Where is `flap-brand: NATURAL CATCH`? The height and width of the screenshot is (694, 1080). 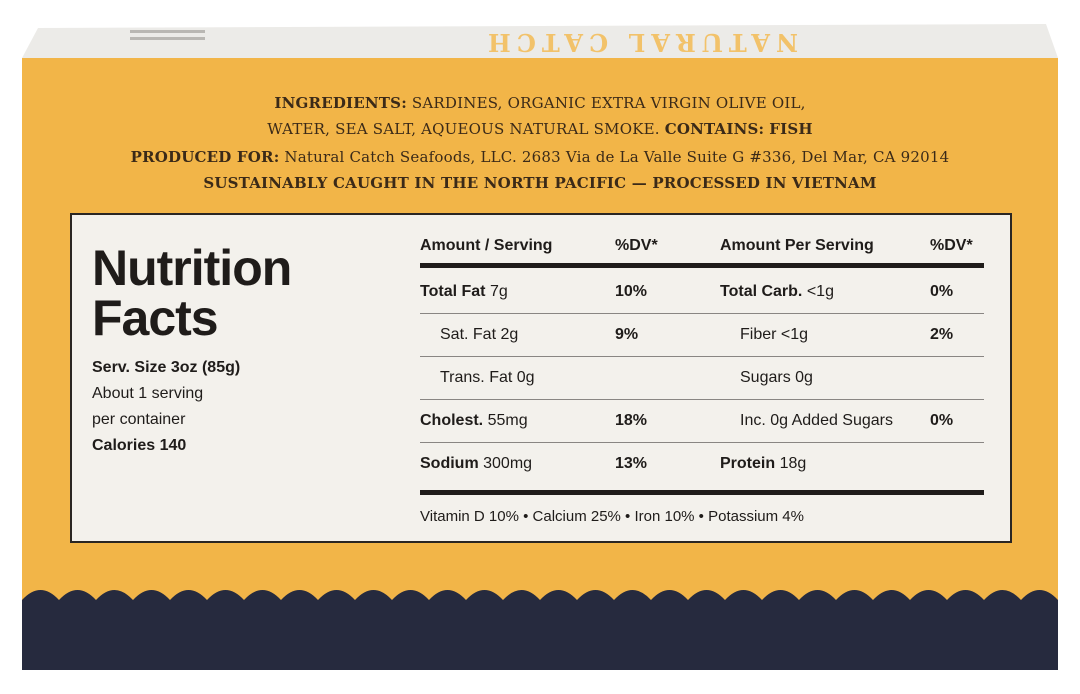
flap-brand: NATURAL CATCH is located at coordinates (640, 42).